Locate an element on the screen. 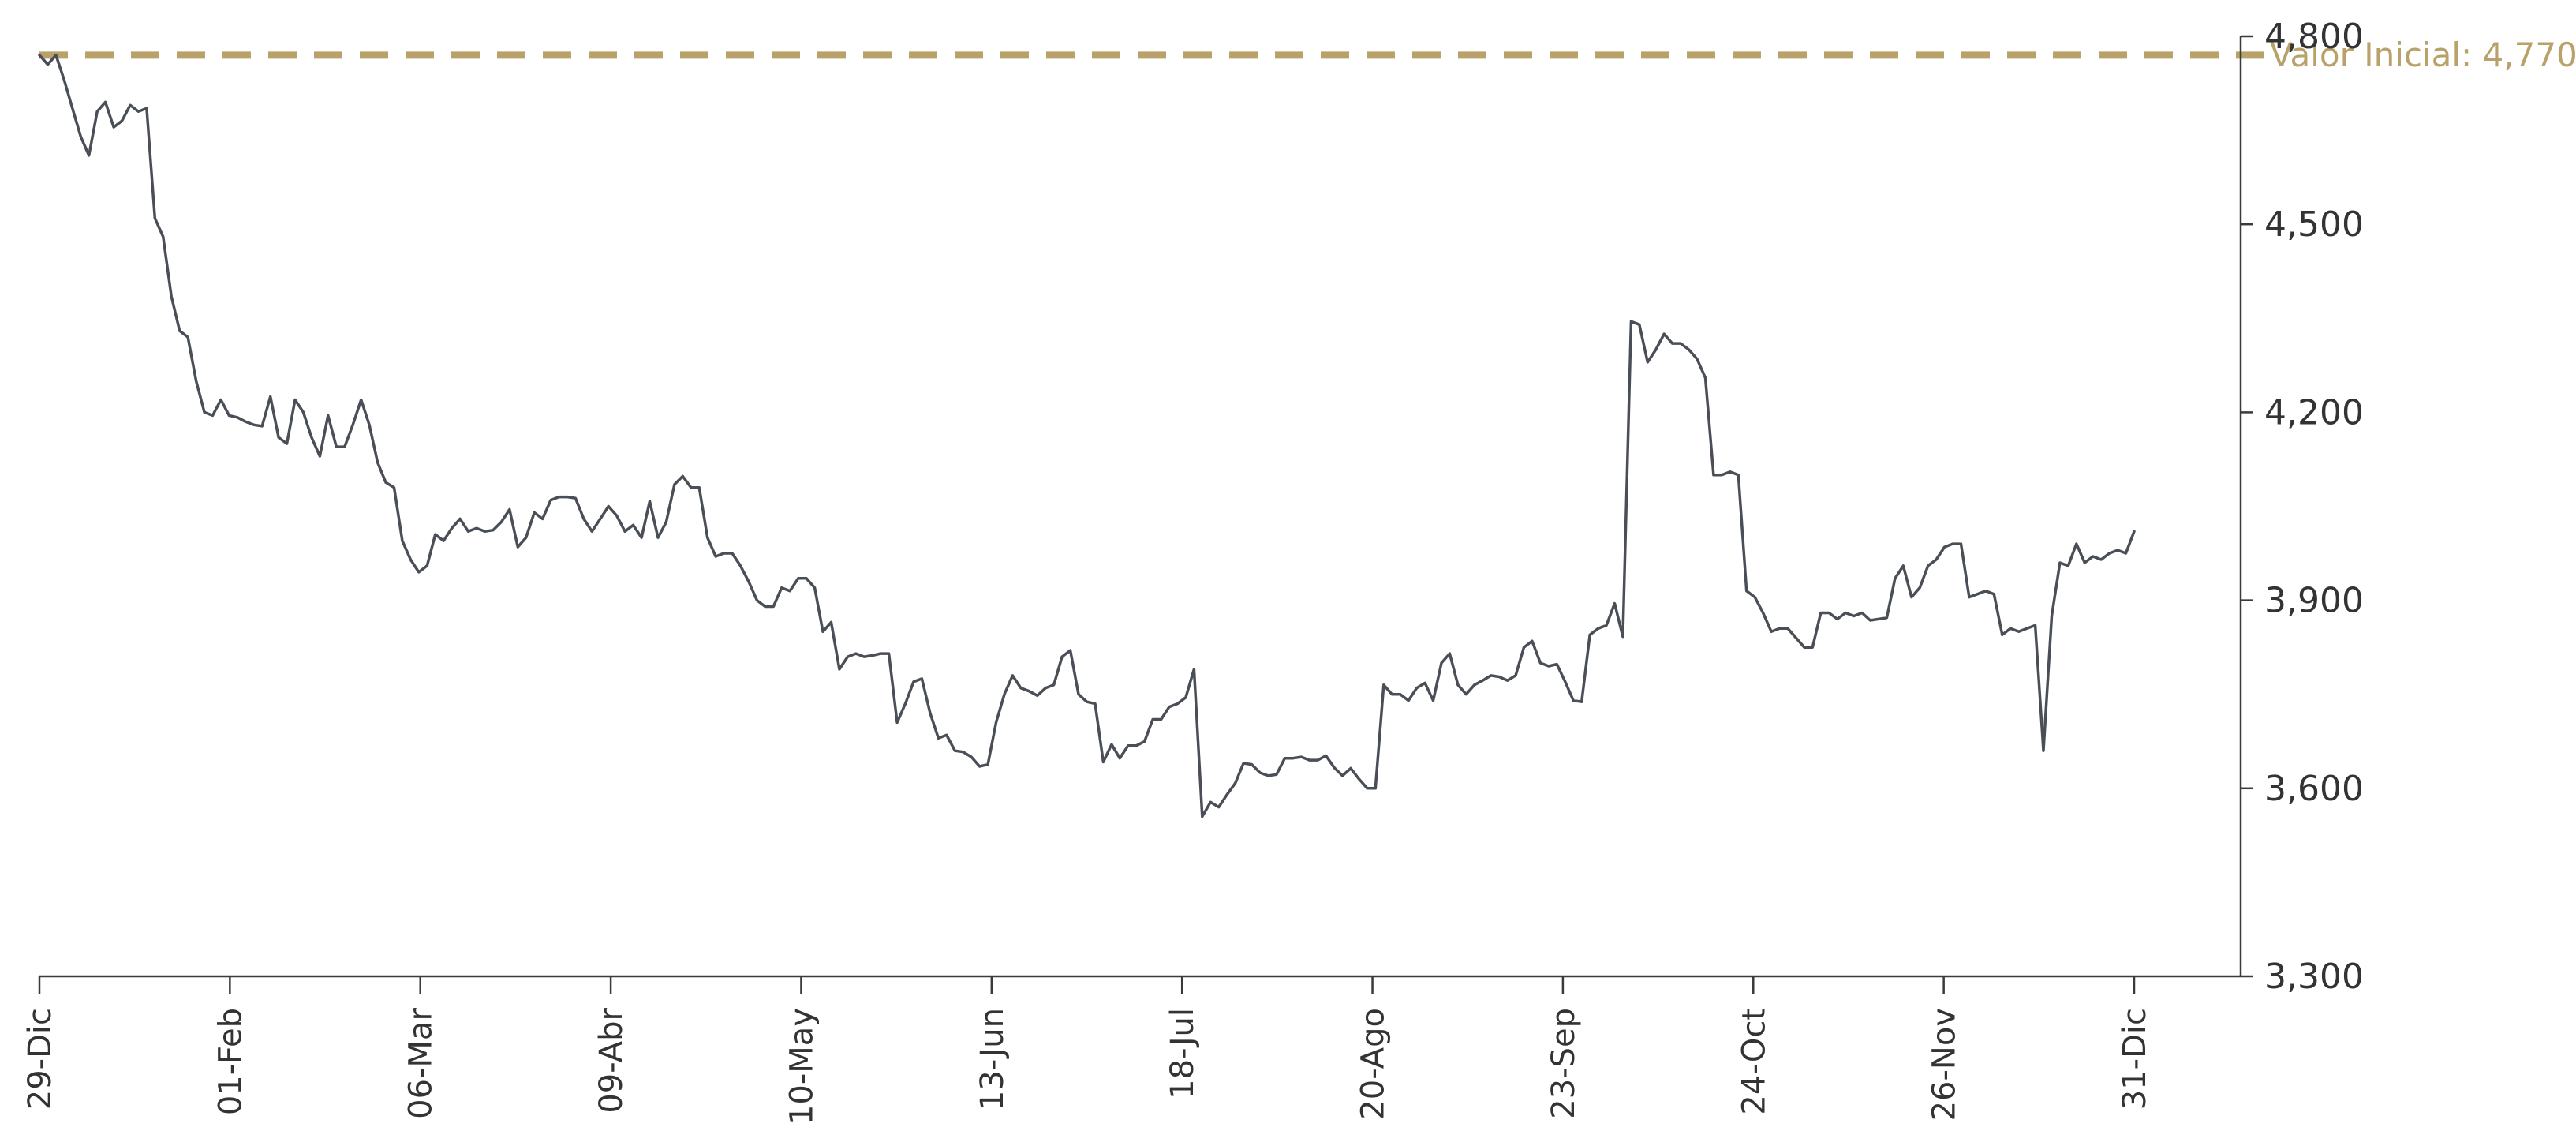  x-tick-label: 18-Jul is located at coordinates (1183, 1053).